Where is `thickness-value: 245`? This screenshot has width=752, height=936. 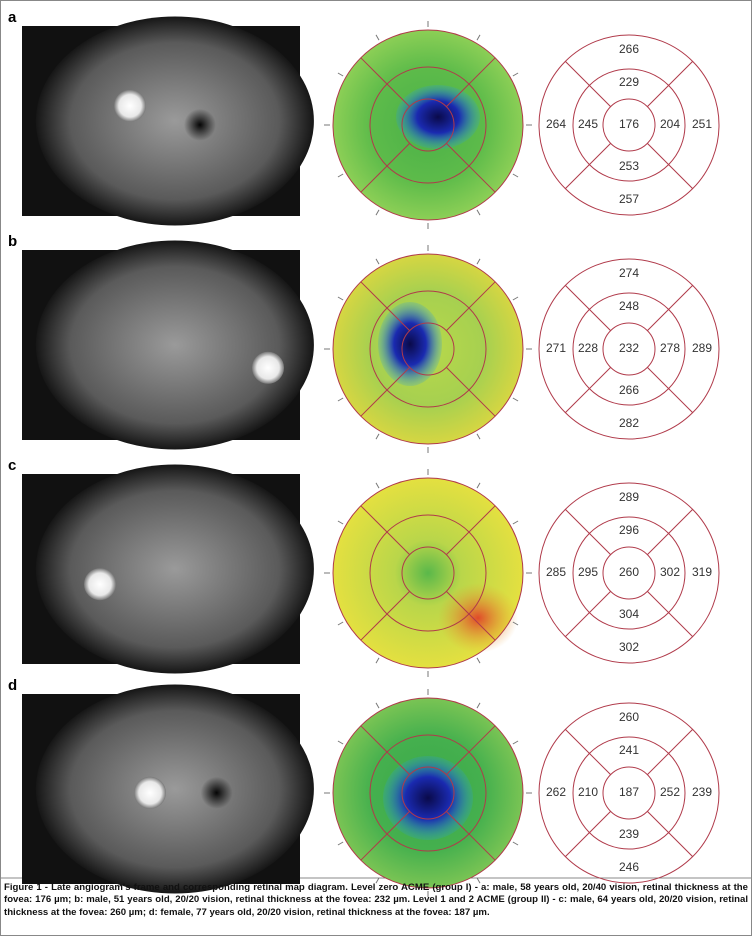
thickness-value: 245 is located at coordinates (588, 124).